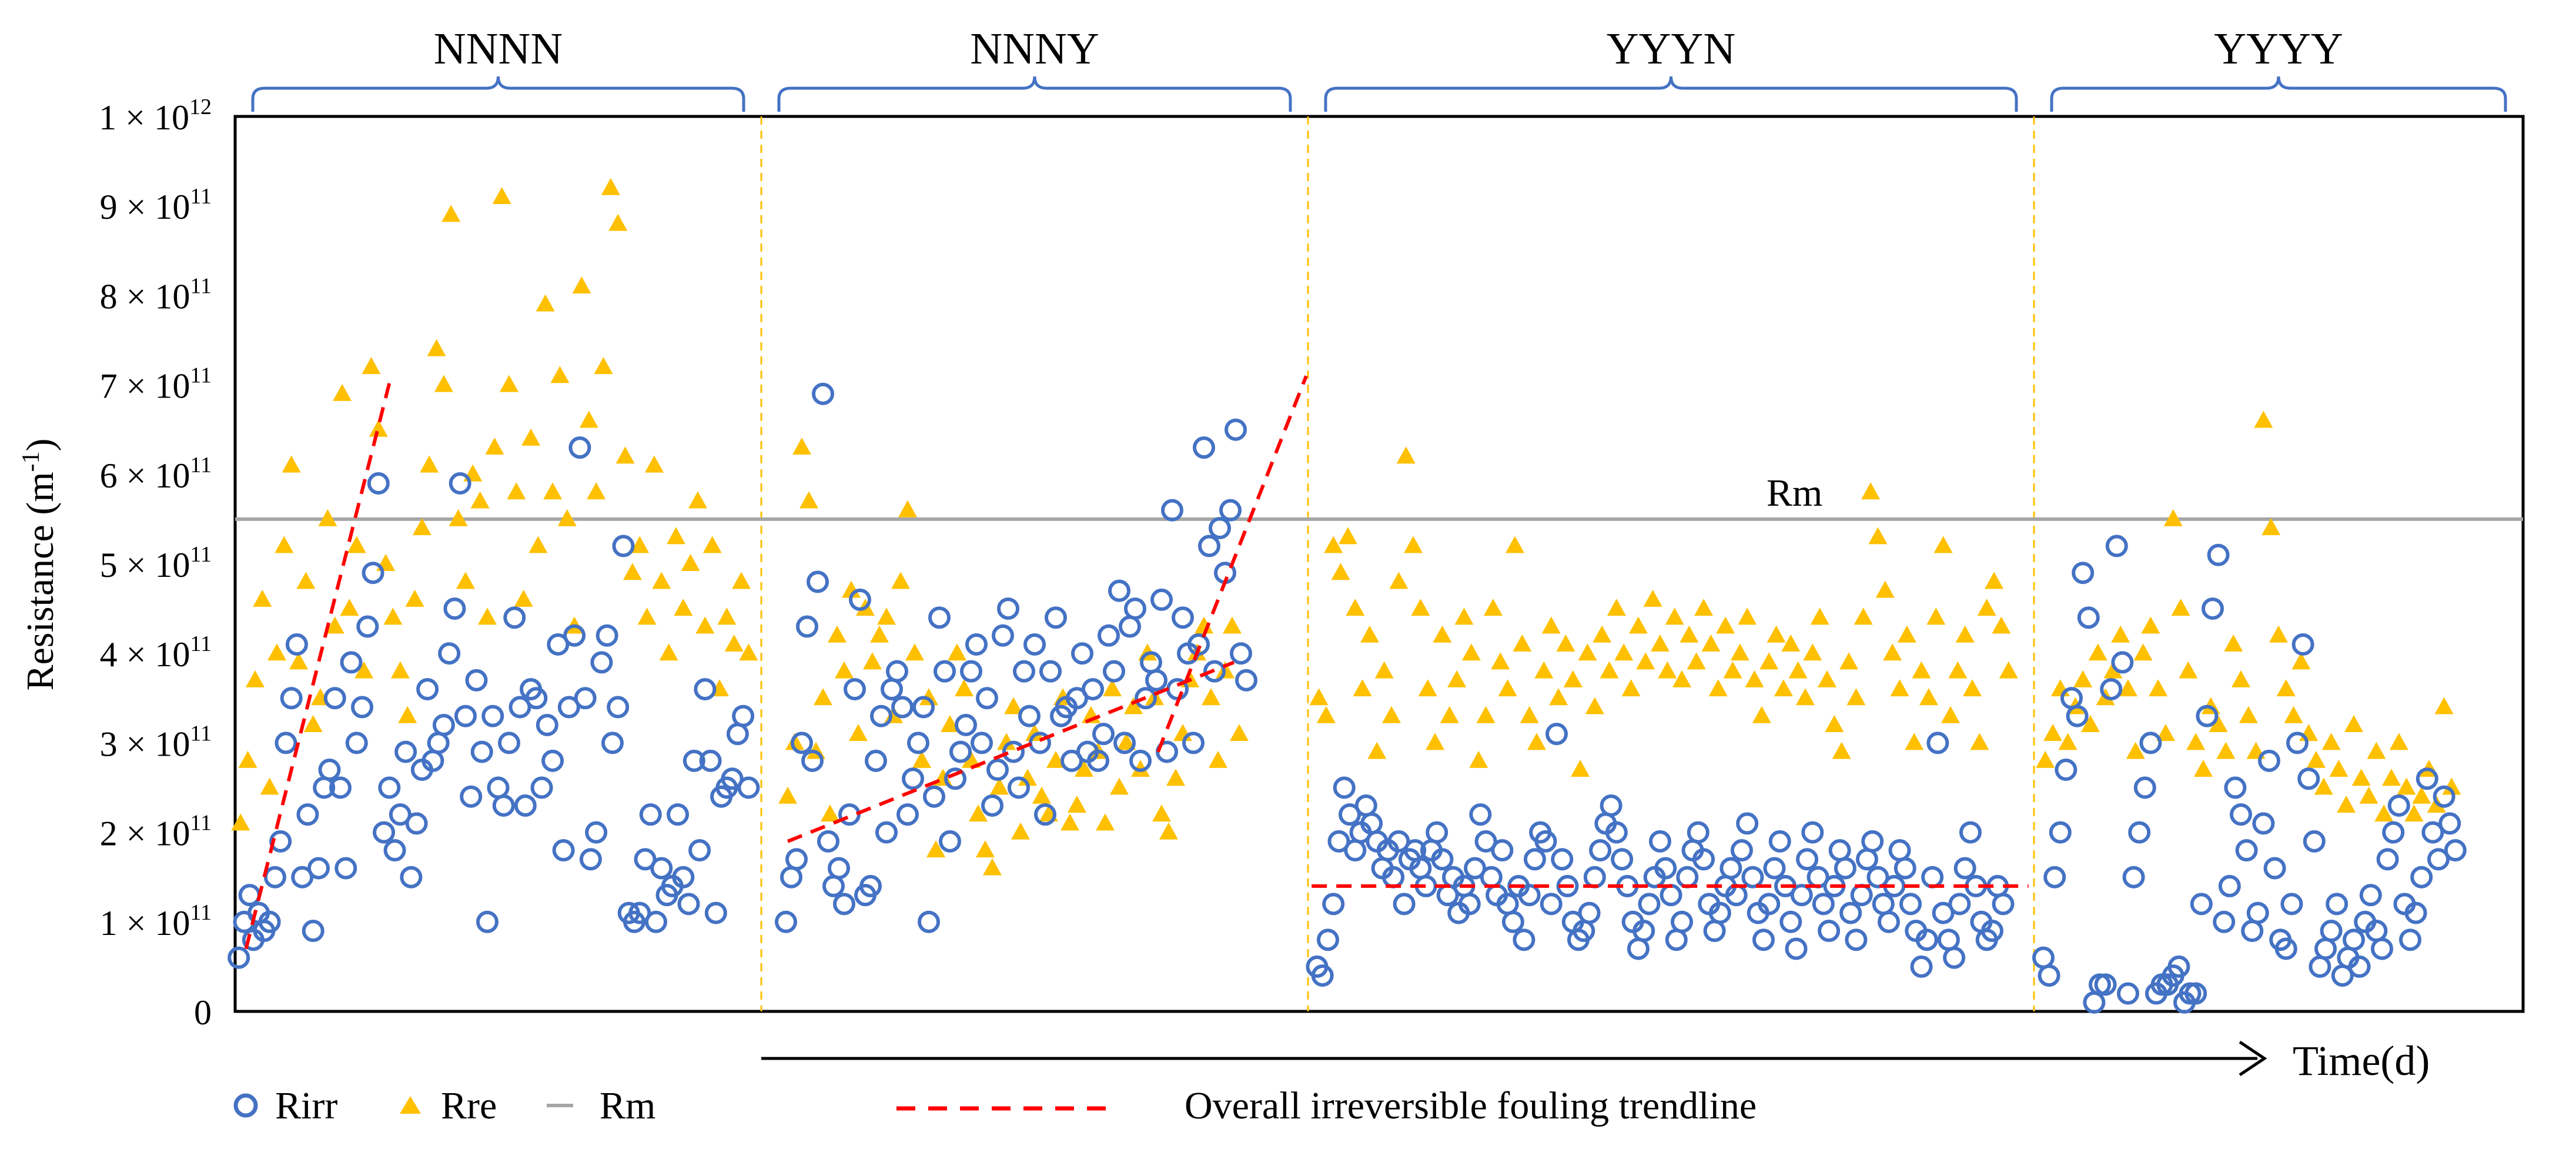 Image resolution: width=2576 pixels, height=1159 pixels. Describe the element at coordinates (40, 564) in the screenshot. I see `y-axis-title: Resistance (m-1)` at that location.